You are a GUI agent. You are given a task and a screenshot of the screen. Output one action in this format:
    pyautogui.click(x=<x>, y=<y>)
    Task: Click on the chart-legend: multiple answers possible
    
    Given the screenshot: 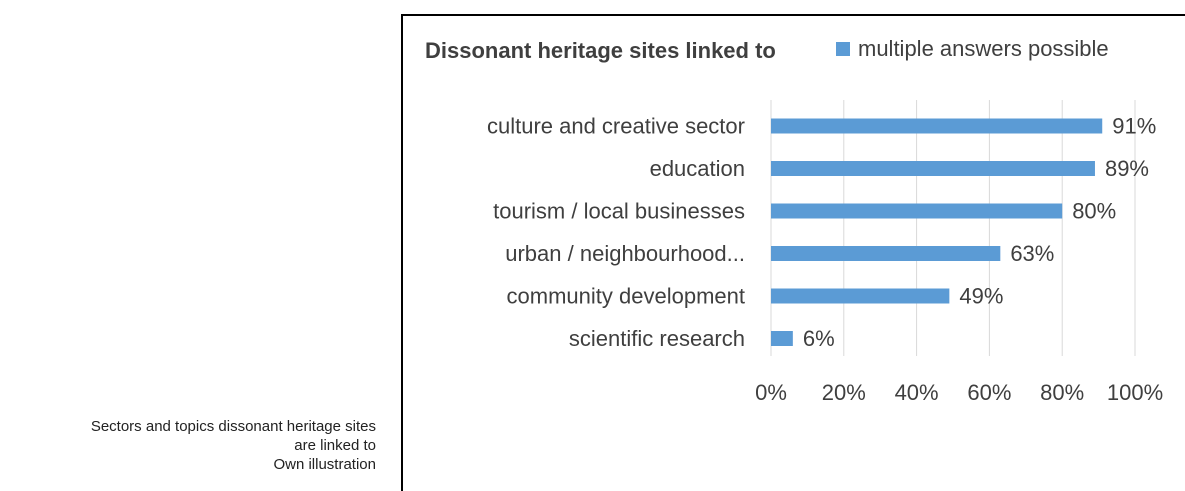 What is the action you would take?
    pyautogui.click(x=972, y=49)
    